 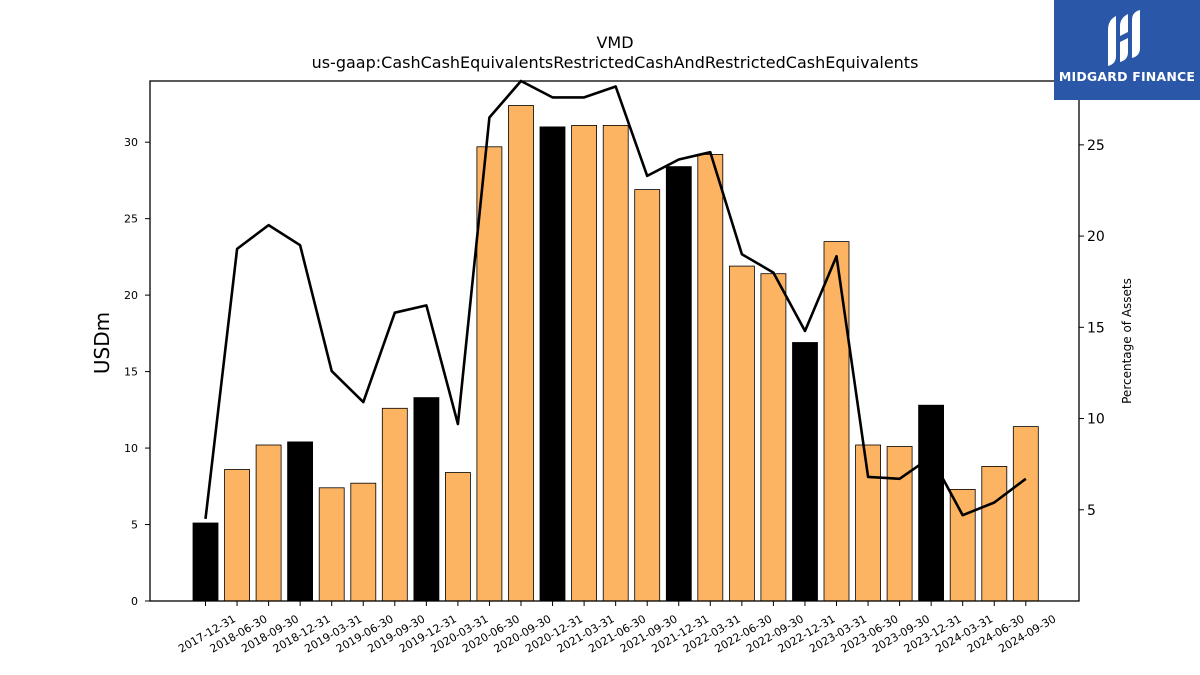 I want to click on y-tick-label: 10, so click(x=131, y=448).